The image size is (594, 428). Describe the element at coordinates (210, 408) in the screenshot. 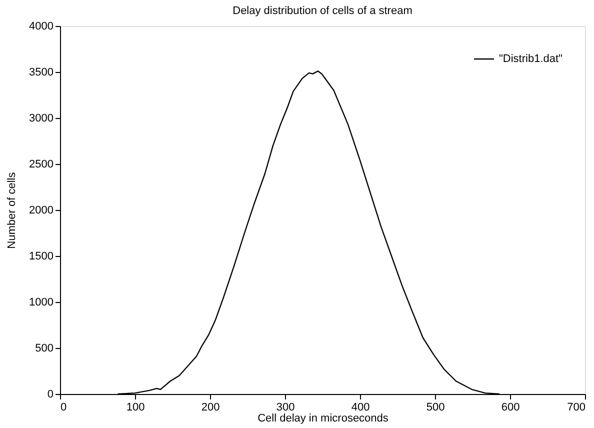

I see `x-tick-label: 200` at that location.